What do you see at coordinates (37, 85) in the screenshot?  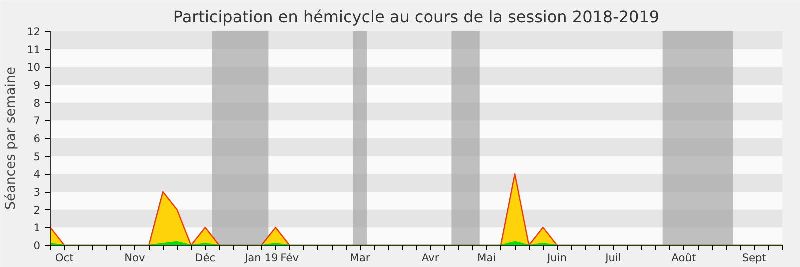 I see `y-tick-label: 9` at bounding box center [37, 85].